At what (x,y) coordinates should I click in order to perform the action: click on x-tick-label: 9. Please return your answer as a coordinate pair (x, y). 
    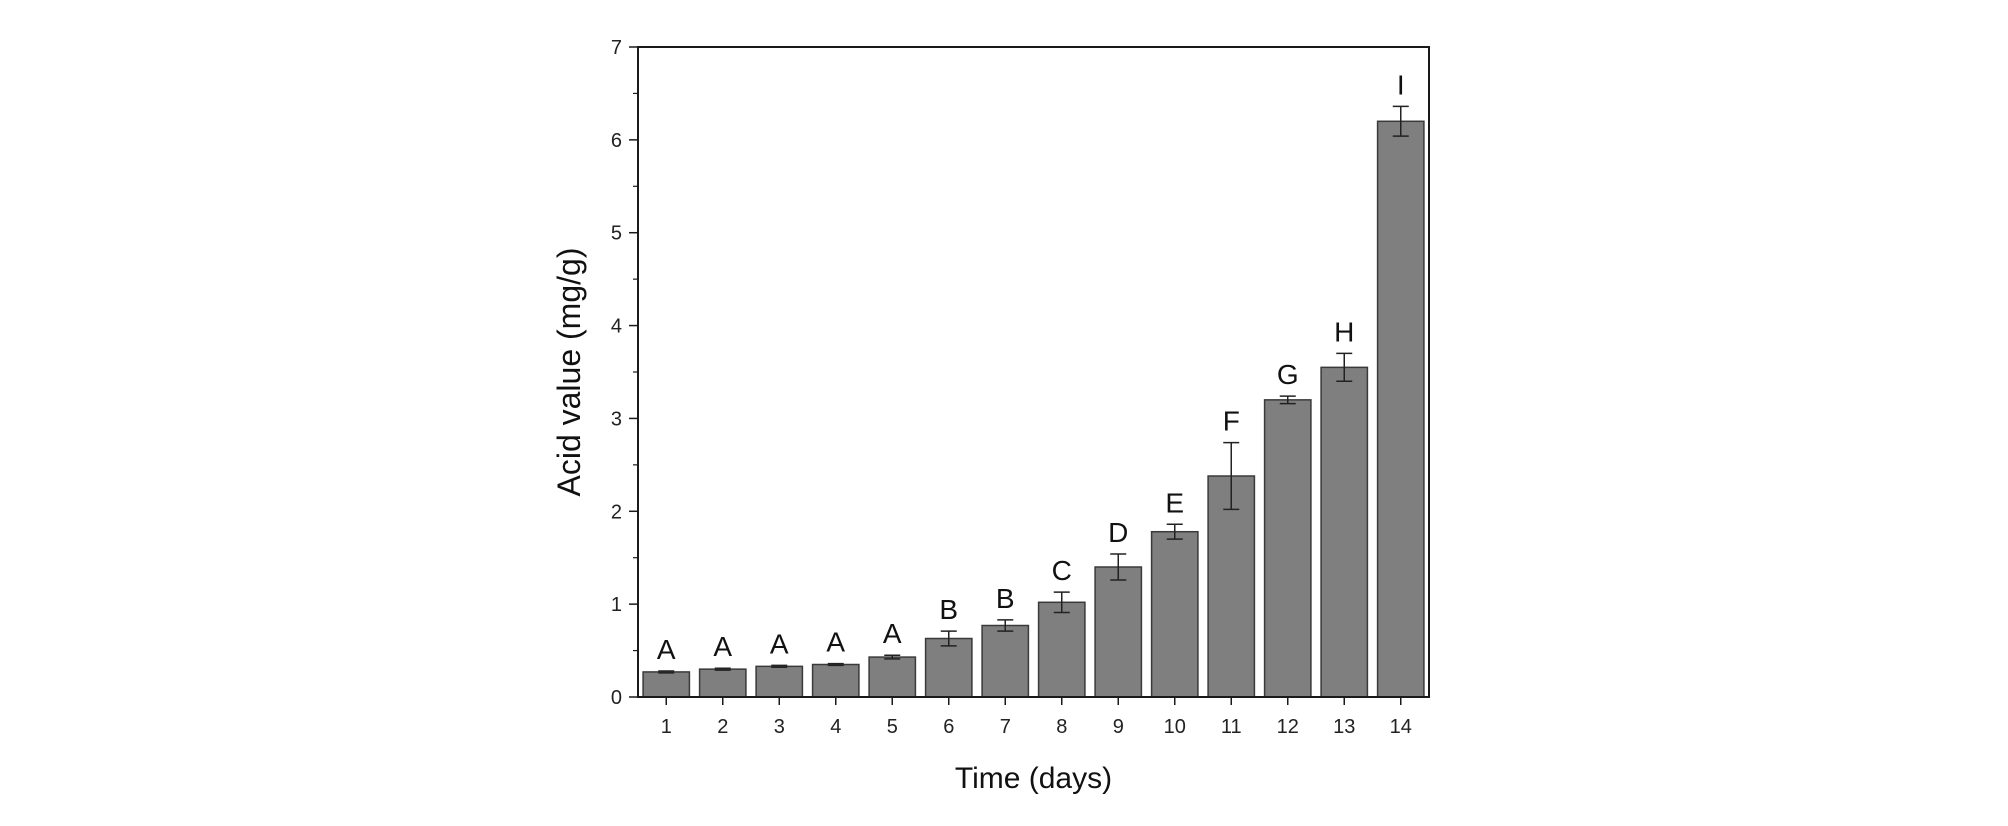
    Looking at the image, I should click on (1118, 727).